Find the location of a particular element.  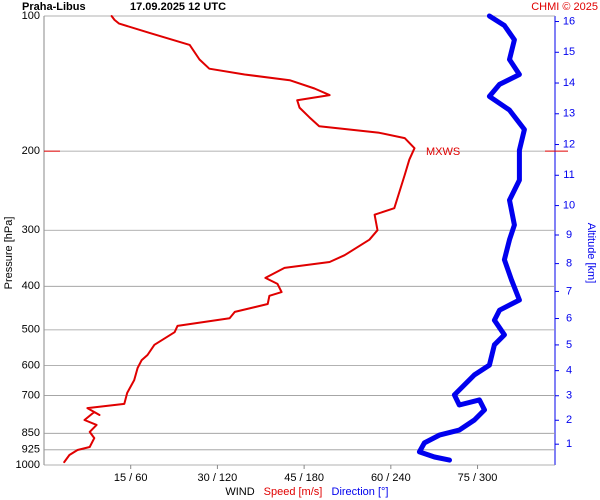

y2-tick-label: 4 is located at coordinates (569, 371).